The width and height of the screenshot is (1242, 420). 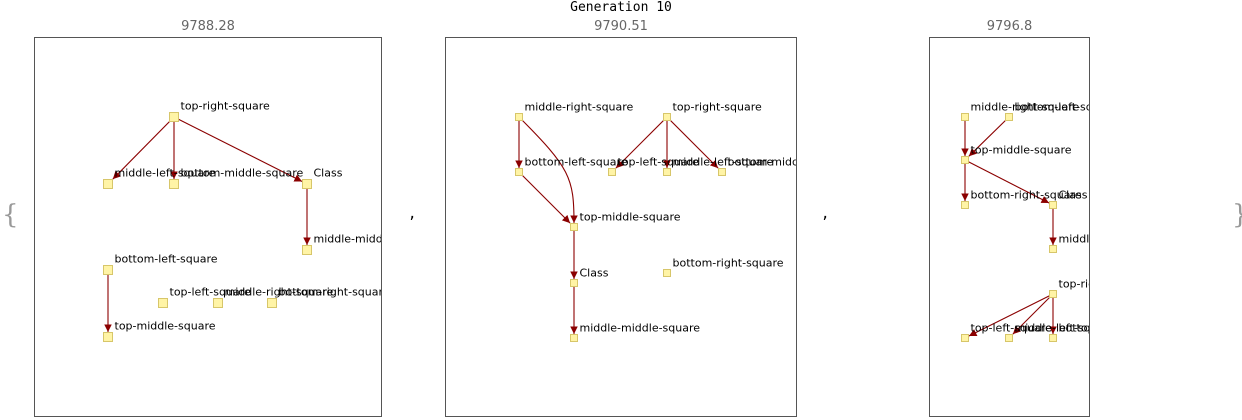 What do you see at coordinates (238, 149) in the screenshot?
I see `edge-top-right-square-to-Class` at bounding box center [238, 149].